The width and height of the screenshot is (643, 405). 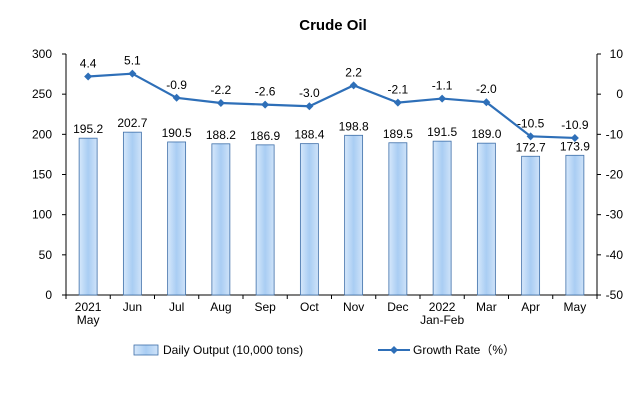 What do you see at coordinates (575, 125) in the screenshot?
I see `line-value-label: -10.9` at bounding box center [575, 125].